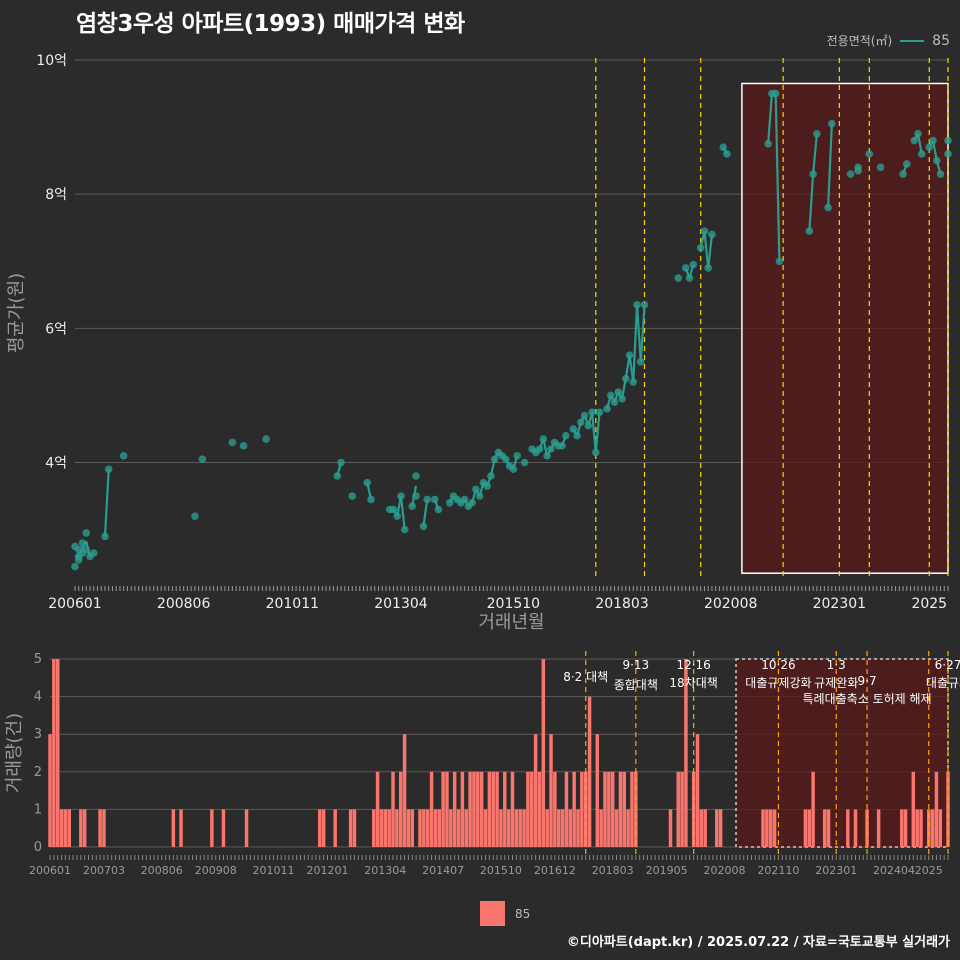  What do you see at coordinates (836, 870) in the screenshot?
I see `x-tick-label: 202301` at bounding box center [836, 870].